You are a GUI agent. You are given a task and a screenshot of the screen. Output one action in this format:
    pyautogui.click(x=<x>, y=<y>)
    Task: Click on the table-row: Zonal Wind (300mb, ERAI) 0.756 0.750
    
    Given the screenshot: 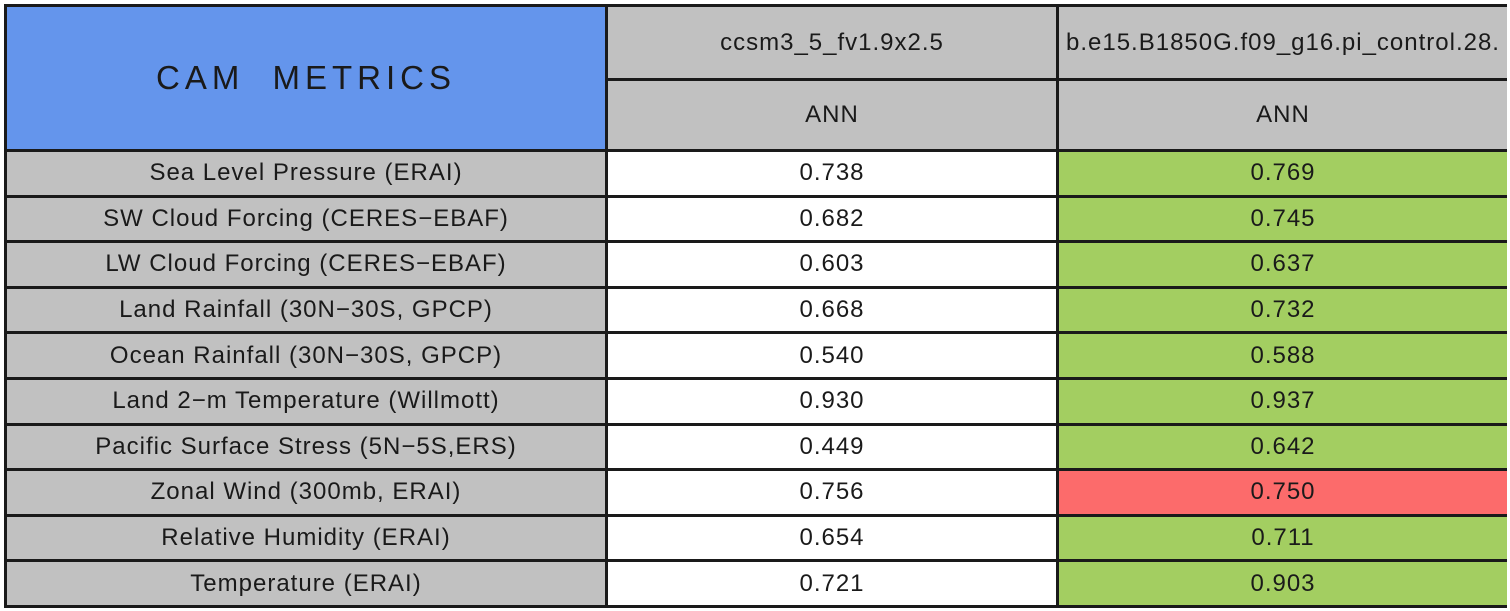 What is the action you would take?
    pyautogui.click(x=755, y=492)
    